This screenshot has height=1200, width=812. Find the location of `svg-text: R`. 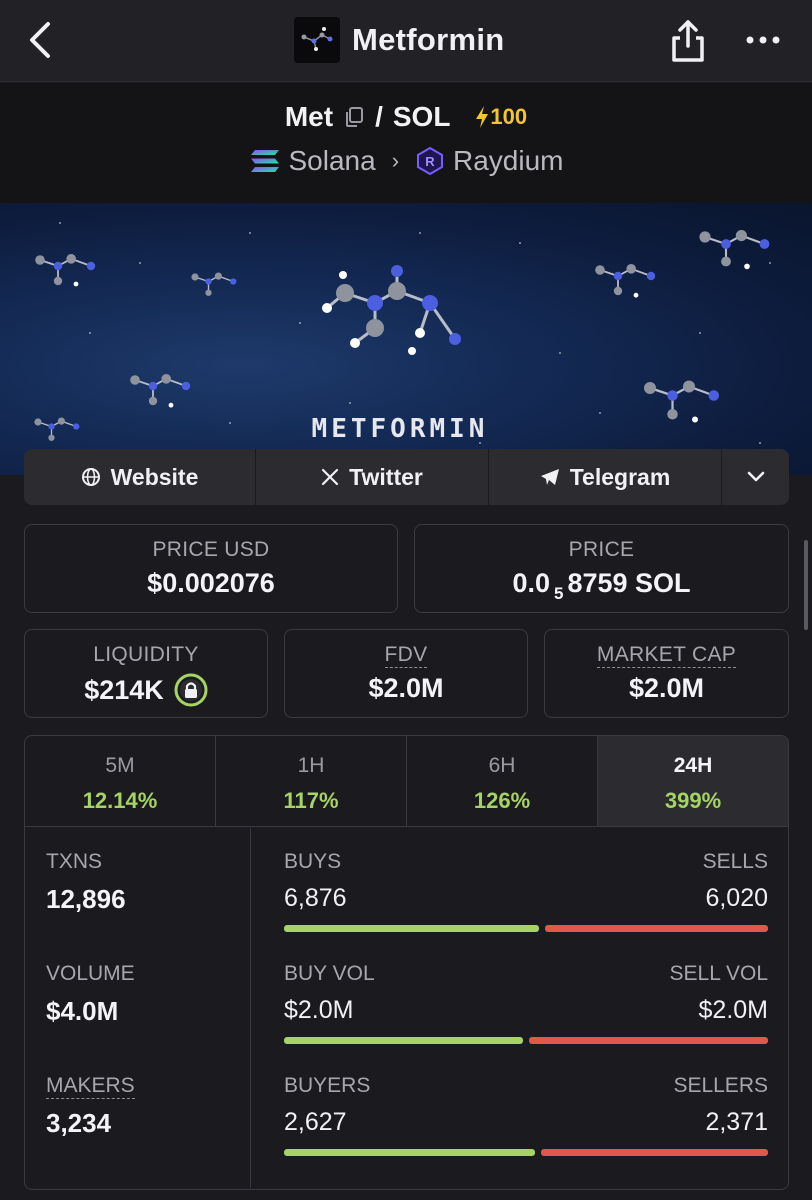

svg-text: R is located at coordinates (430, 161).